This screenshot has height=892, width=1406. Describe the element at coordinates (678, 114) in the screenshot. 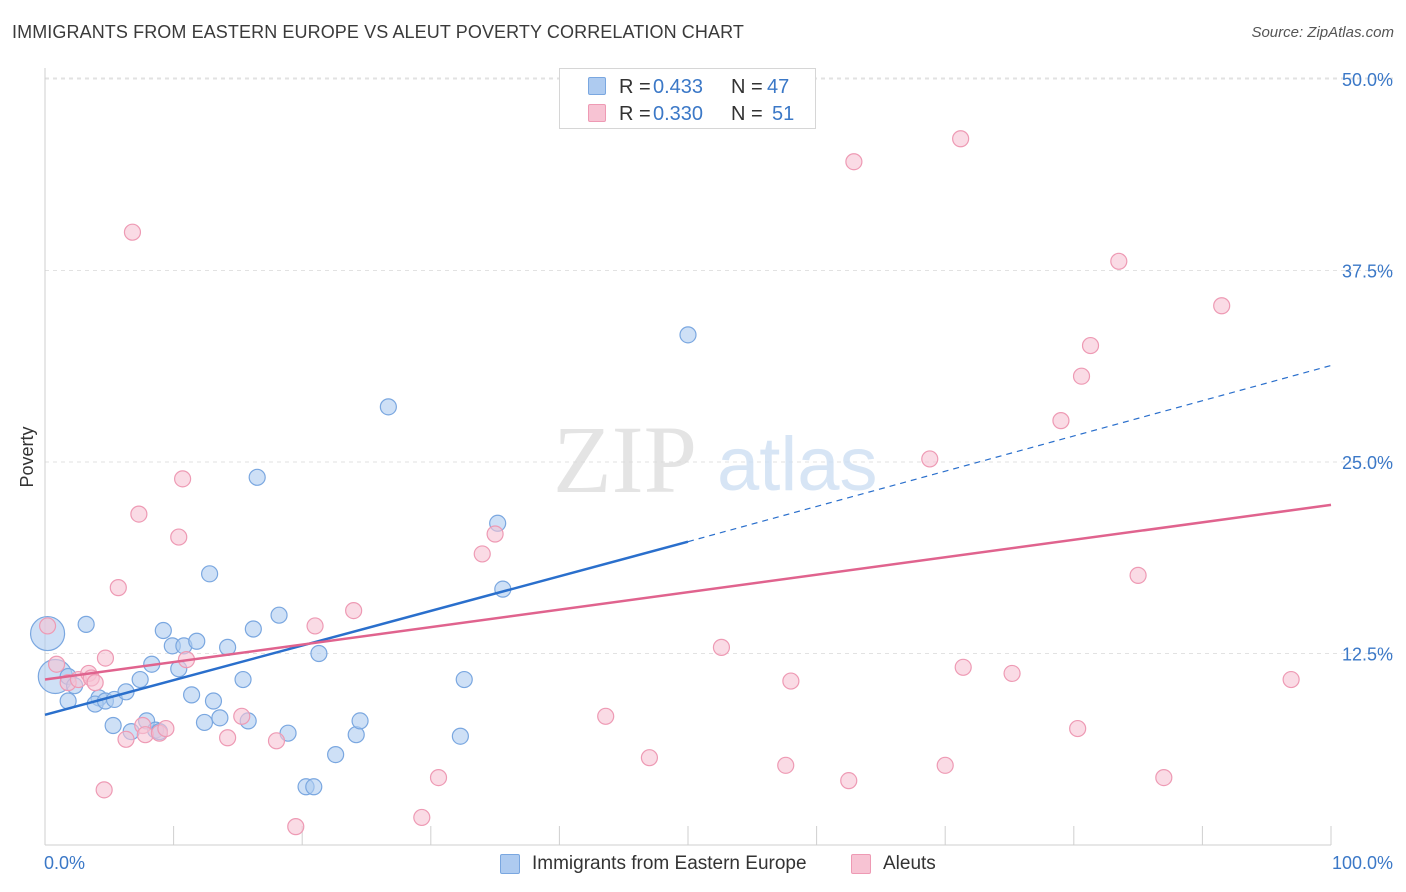

I see `r-value: 0.330` at that location.